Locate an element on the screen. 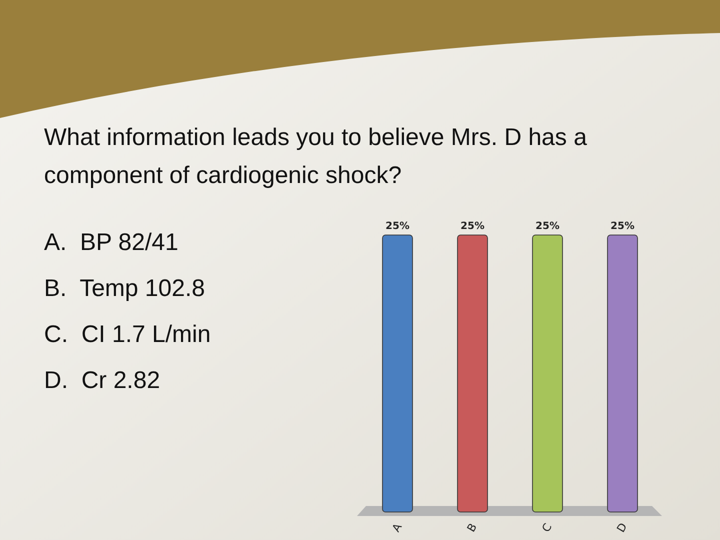 Image resolution: width=720 pixels, height=540 pixels. text: D. Cr 2.82 is located at coordinates (102, 380).